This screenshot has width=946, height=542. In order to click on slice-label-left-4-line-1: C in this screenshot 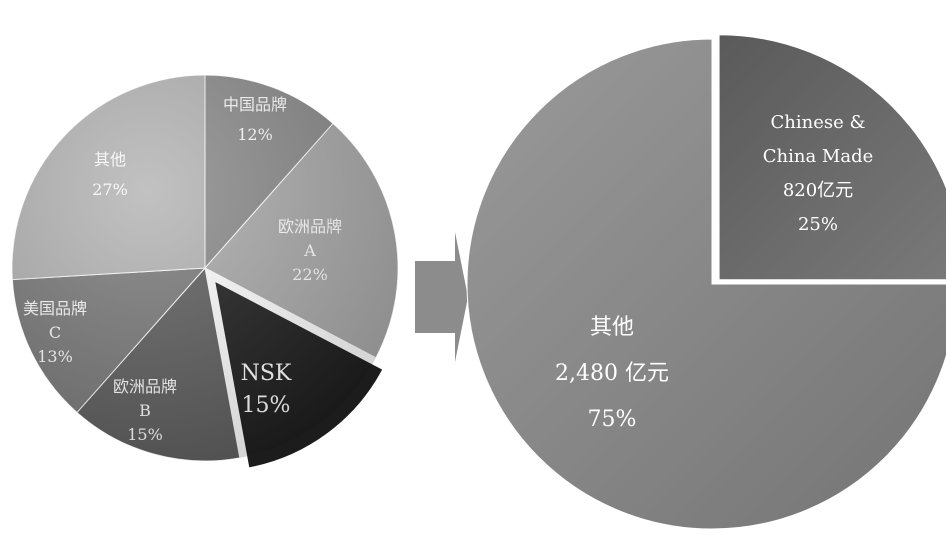, I will do `click(55, 332)`.